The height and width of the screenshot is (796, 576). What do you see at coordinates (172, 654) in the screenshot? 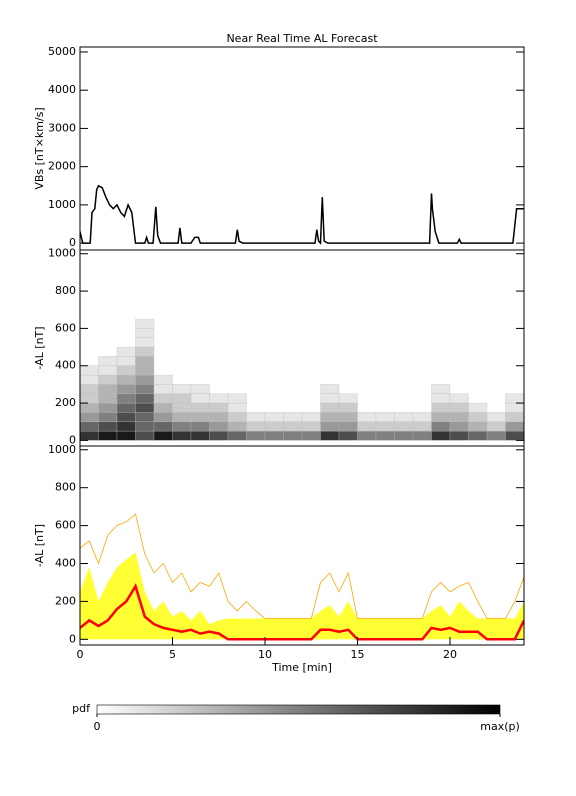
I see `x-tick-label: 5` at bounding box center [172, 654].